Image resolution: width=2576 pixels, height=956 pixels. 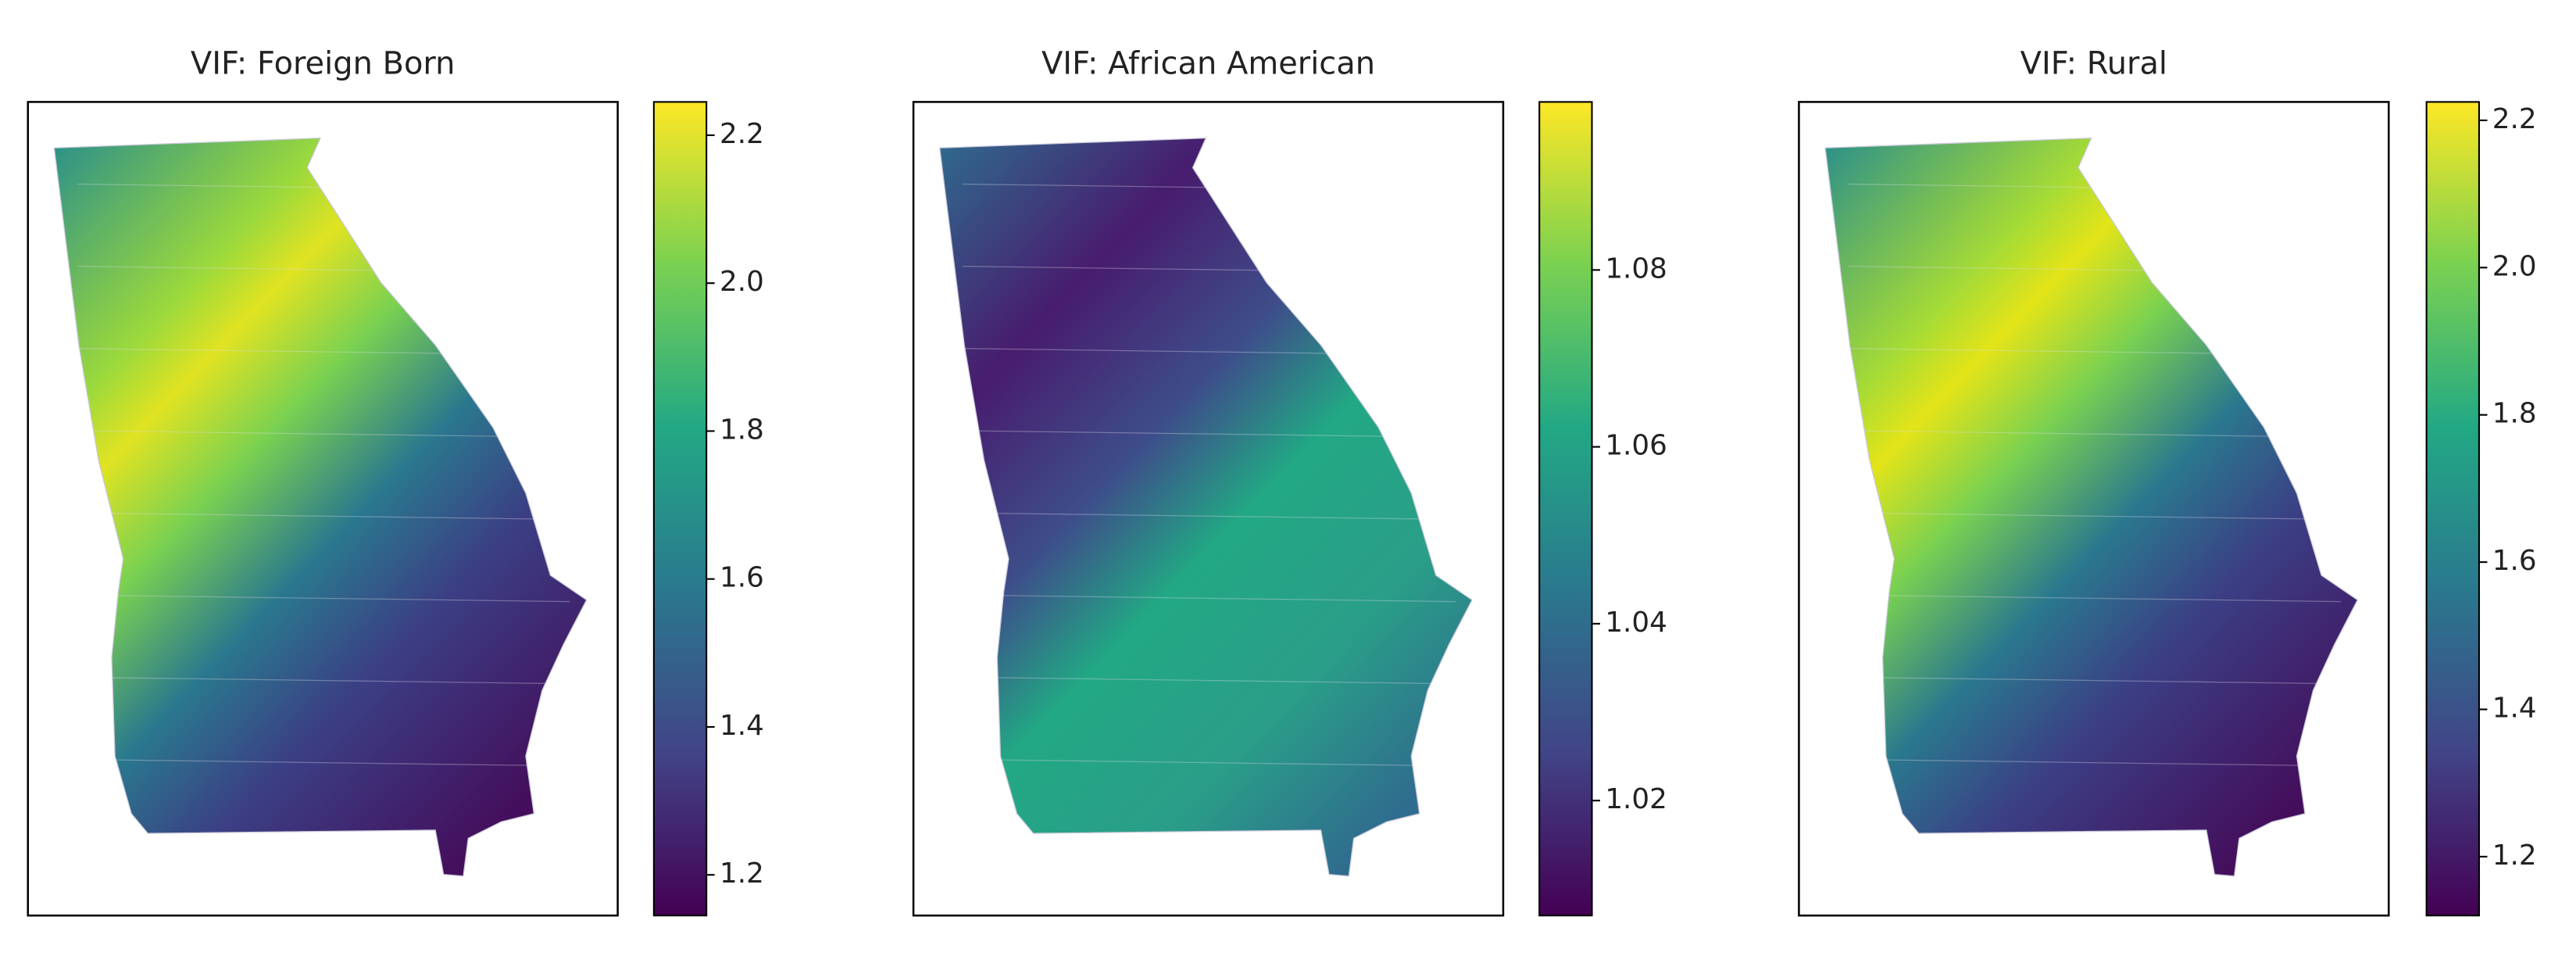 What do you see at coordinates (1636, 623) in the screenshot?
I see `colorbar-tick-label: 1.04` at bounding box center [1636, 623].